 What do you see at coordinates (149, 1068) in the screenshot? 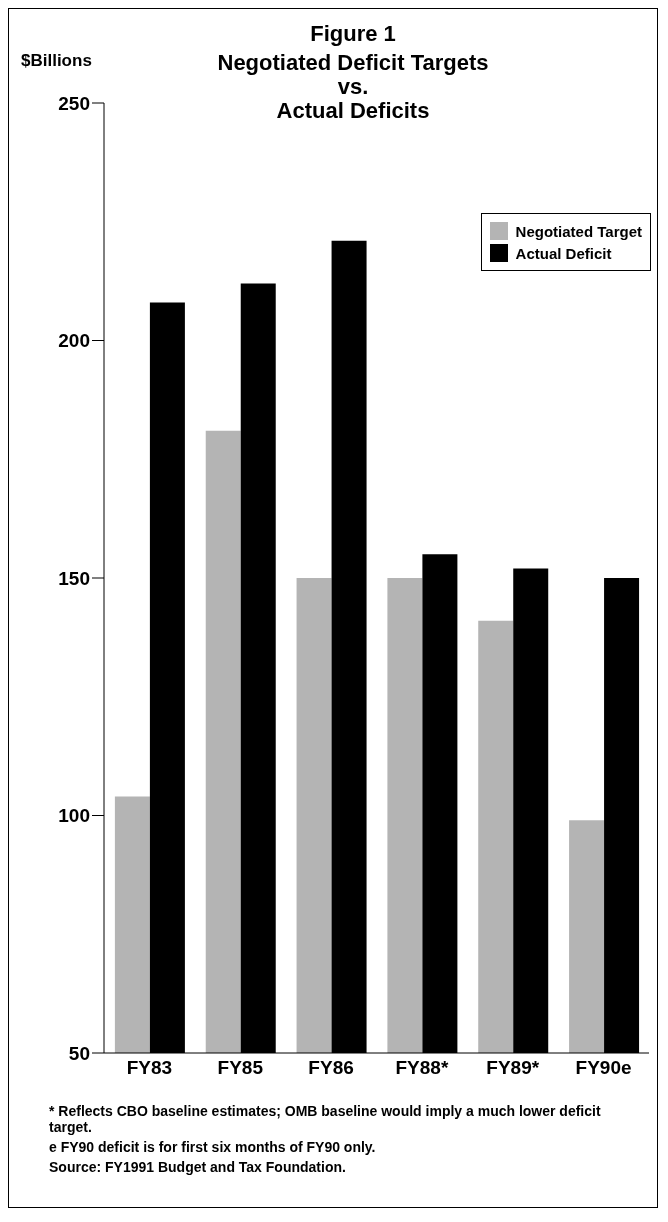
I see `x-tick-label: FY83` at bounding box center [149, 1068].